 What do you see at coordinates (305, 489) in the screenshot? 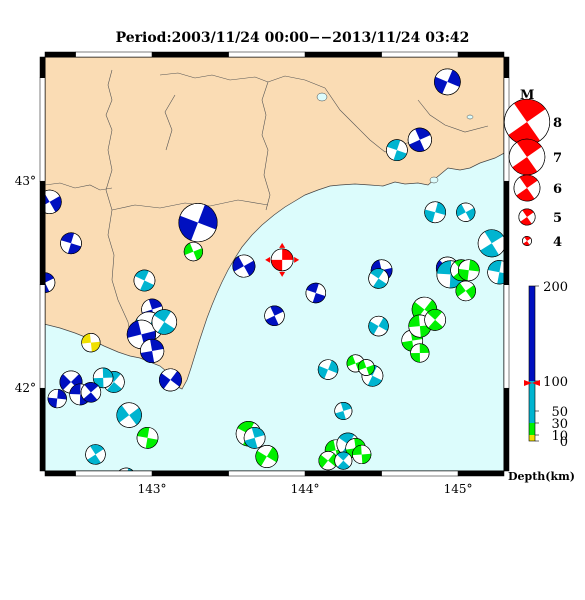
I see `longitude-tick-label: 144°` at bounding box center [305, 489].